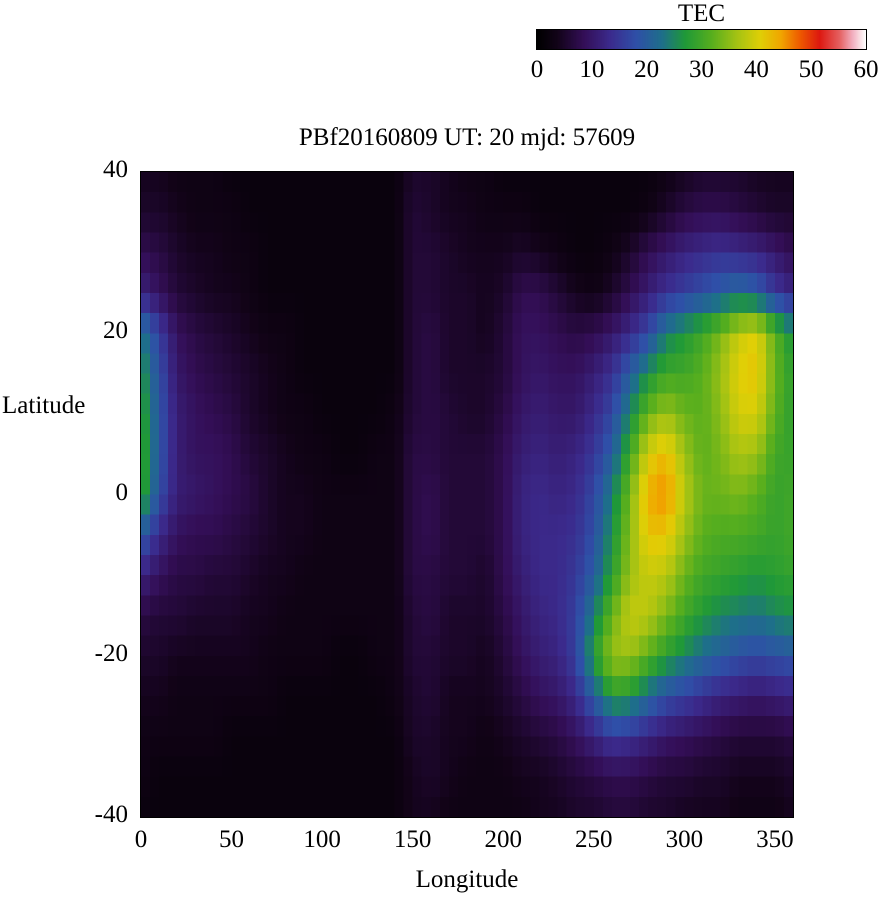  What do you see at coordinates (467, 137) in the screenshot?
I see `plot-title: PBf20160809 UT: 20 mjd: 57609` at bounding box center [467, 137].